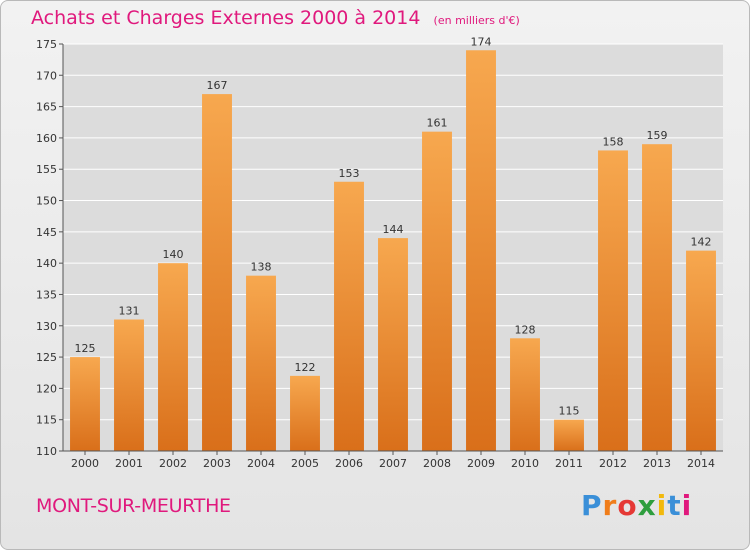  What do you see at coordinates (349, 463) in the screenshot?
I see `x-tick-label: 2006` at bounding box center [349, 463].